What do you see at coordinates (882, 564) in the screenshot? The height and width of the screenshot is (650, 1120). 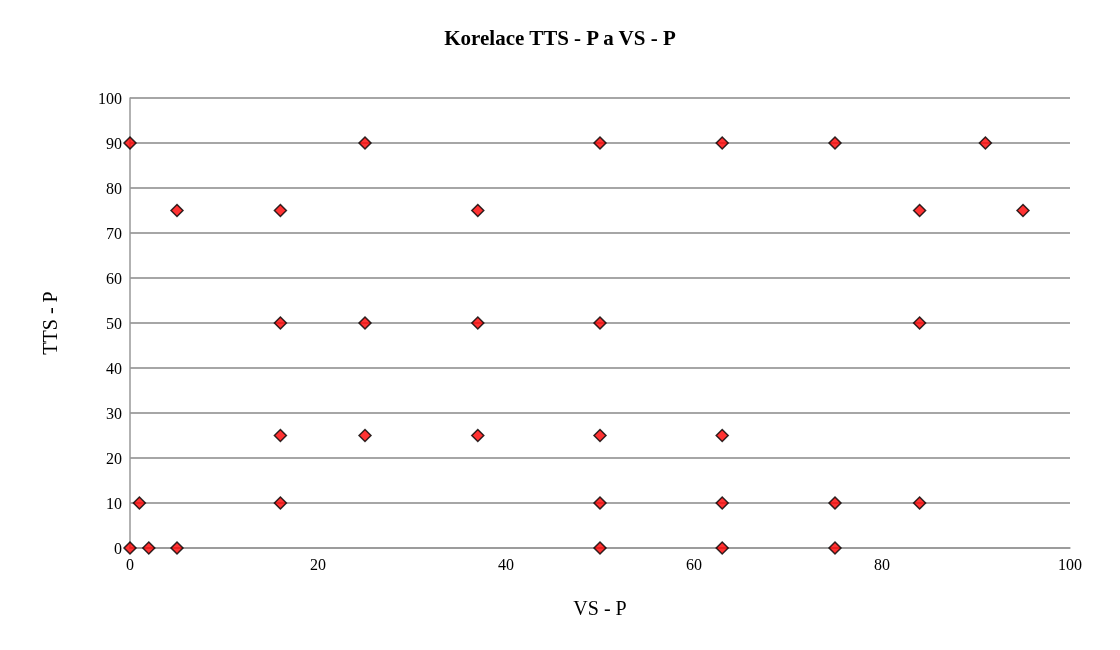 I see `x-tick-label: 80` at bounding box center [882, 564].